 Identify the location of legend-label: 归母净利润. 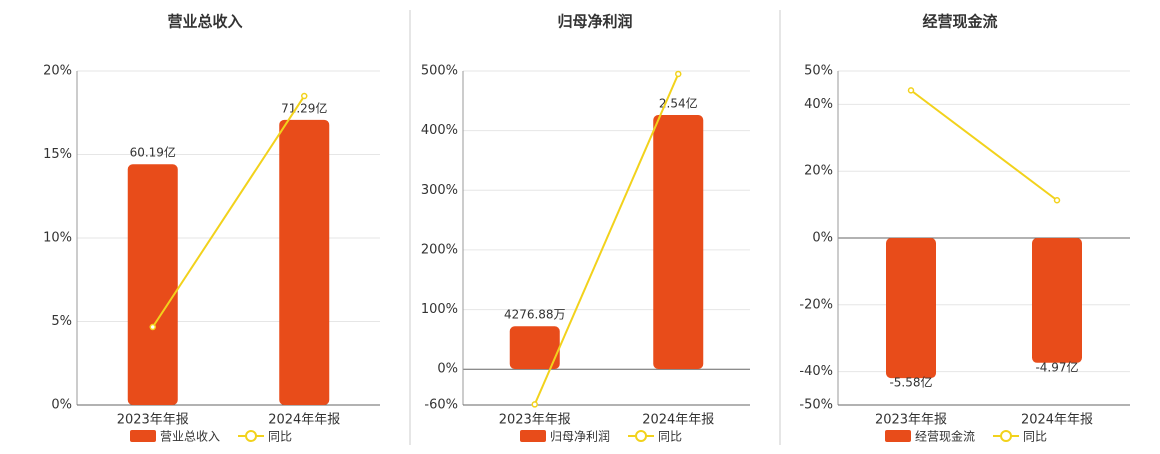
(580, 437).